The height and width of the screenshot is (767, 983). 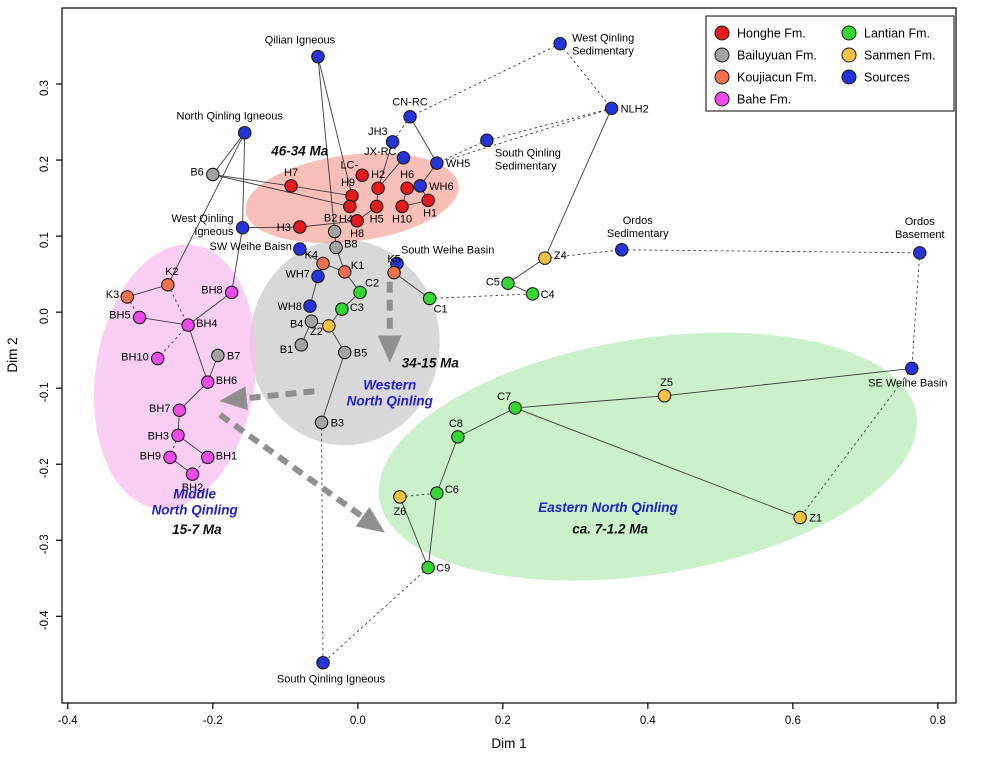 What do you see at coordinates (350, 245) in the screenshot?
I see `label-b8: B8` at bounding box center [350, 245].